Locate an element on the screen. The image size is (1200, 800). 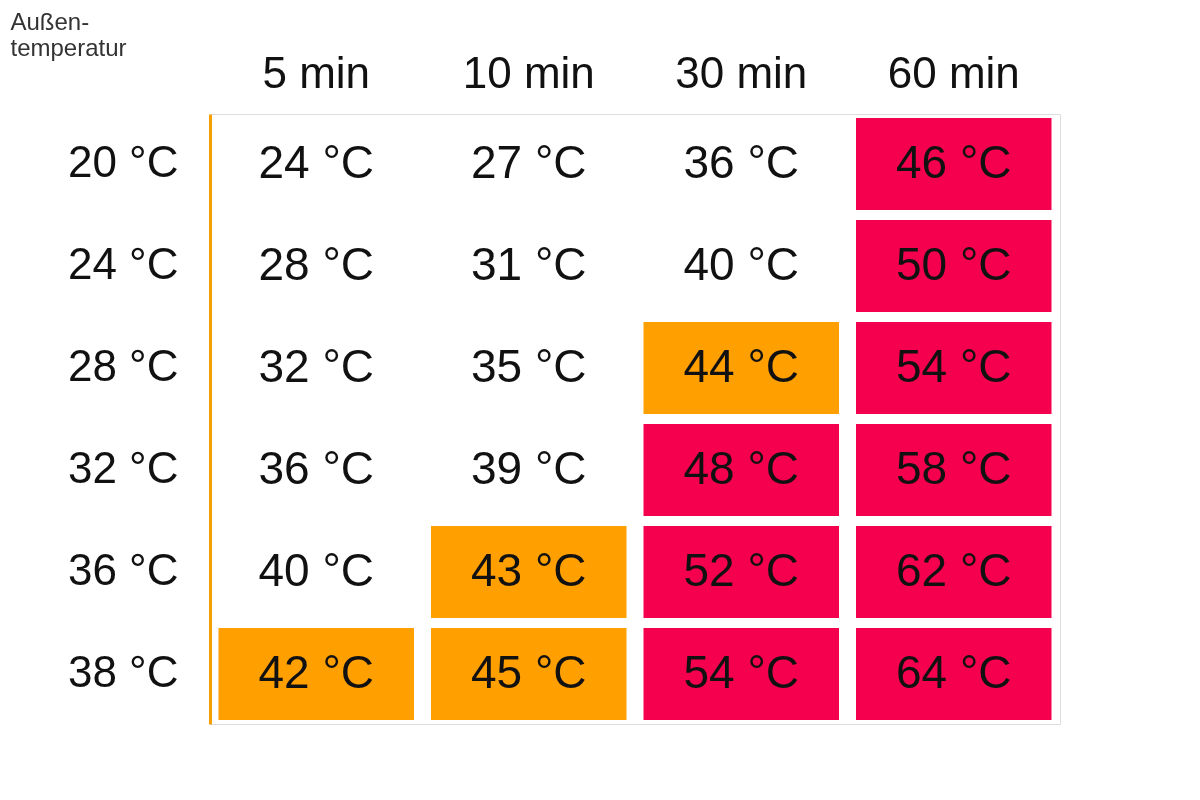
data-label: 45 °C is located at coordinates (528, 672).